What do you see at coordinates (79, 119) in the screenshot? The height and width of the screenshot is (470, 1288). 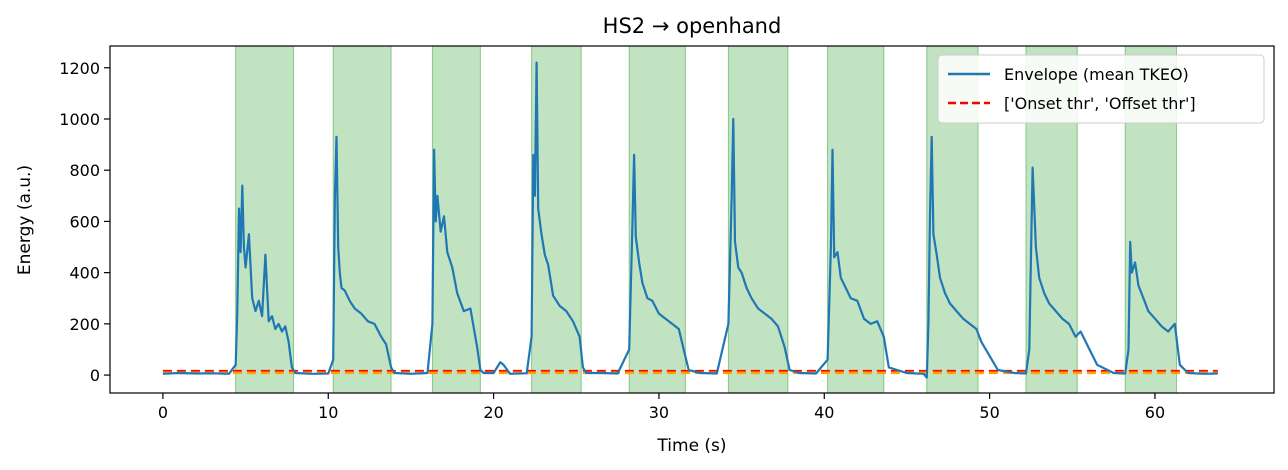 I see `y-tick-label: 1000` at bounding box center [79, 119].